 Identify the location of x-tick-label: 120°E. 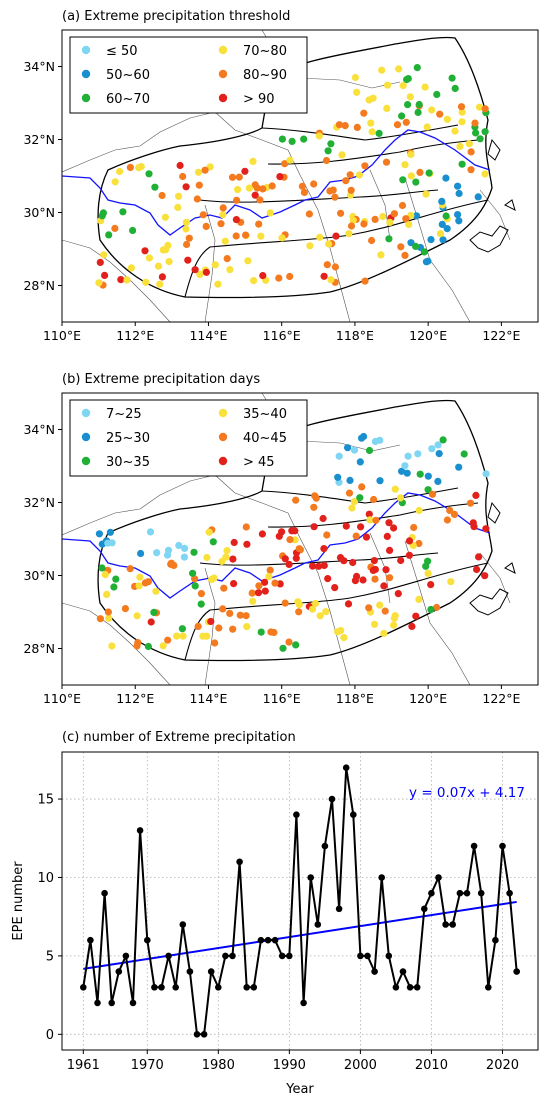
(428, 335).